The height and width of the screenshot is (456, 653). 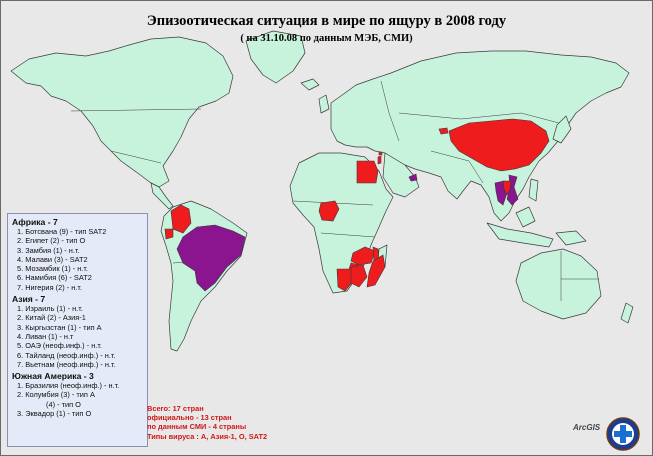 What do you see at coordinates (207, 436) in the screenshot?
I see `totals-line: Типы вируса : А, Азия-1, О, SAT2` at bounding box center [207, 436].